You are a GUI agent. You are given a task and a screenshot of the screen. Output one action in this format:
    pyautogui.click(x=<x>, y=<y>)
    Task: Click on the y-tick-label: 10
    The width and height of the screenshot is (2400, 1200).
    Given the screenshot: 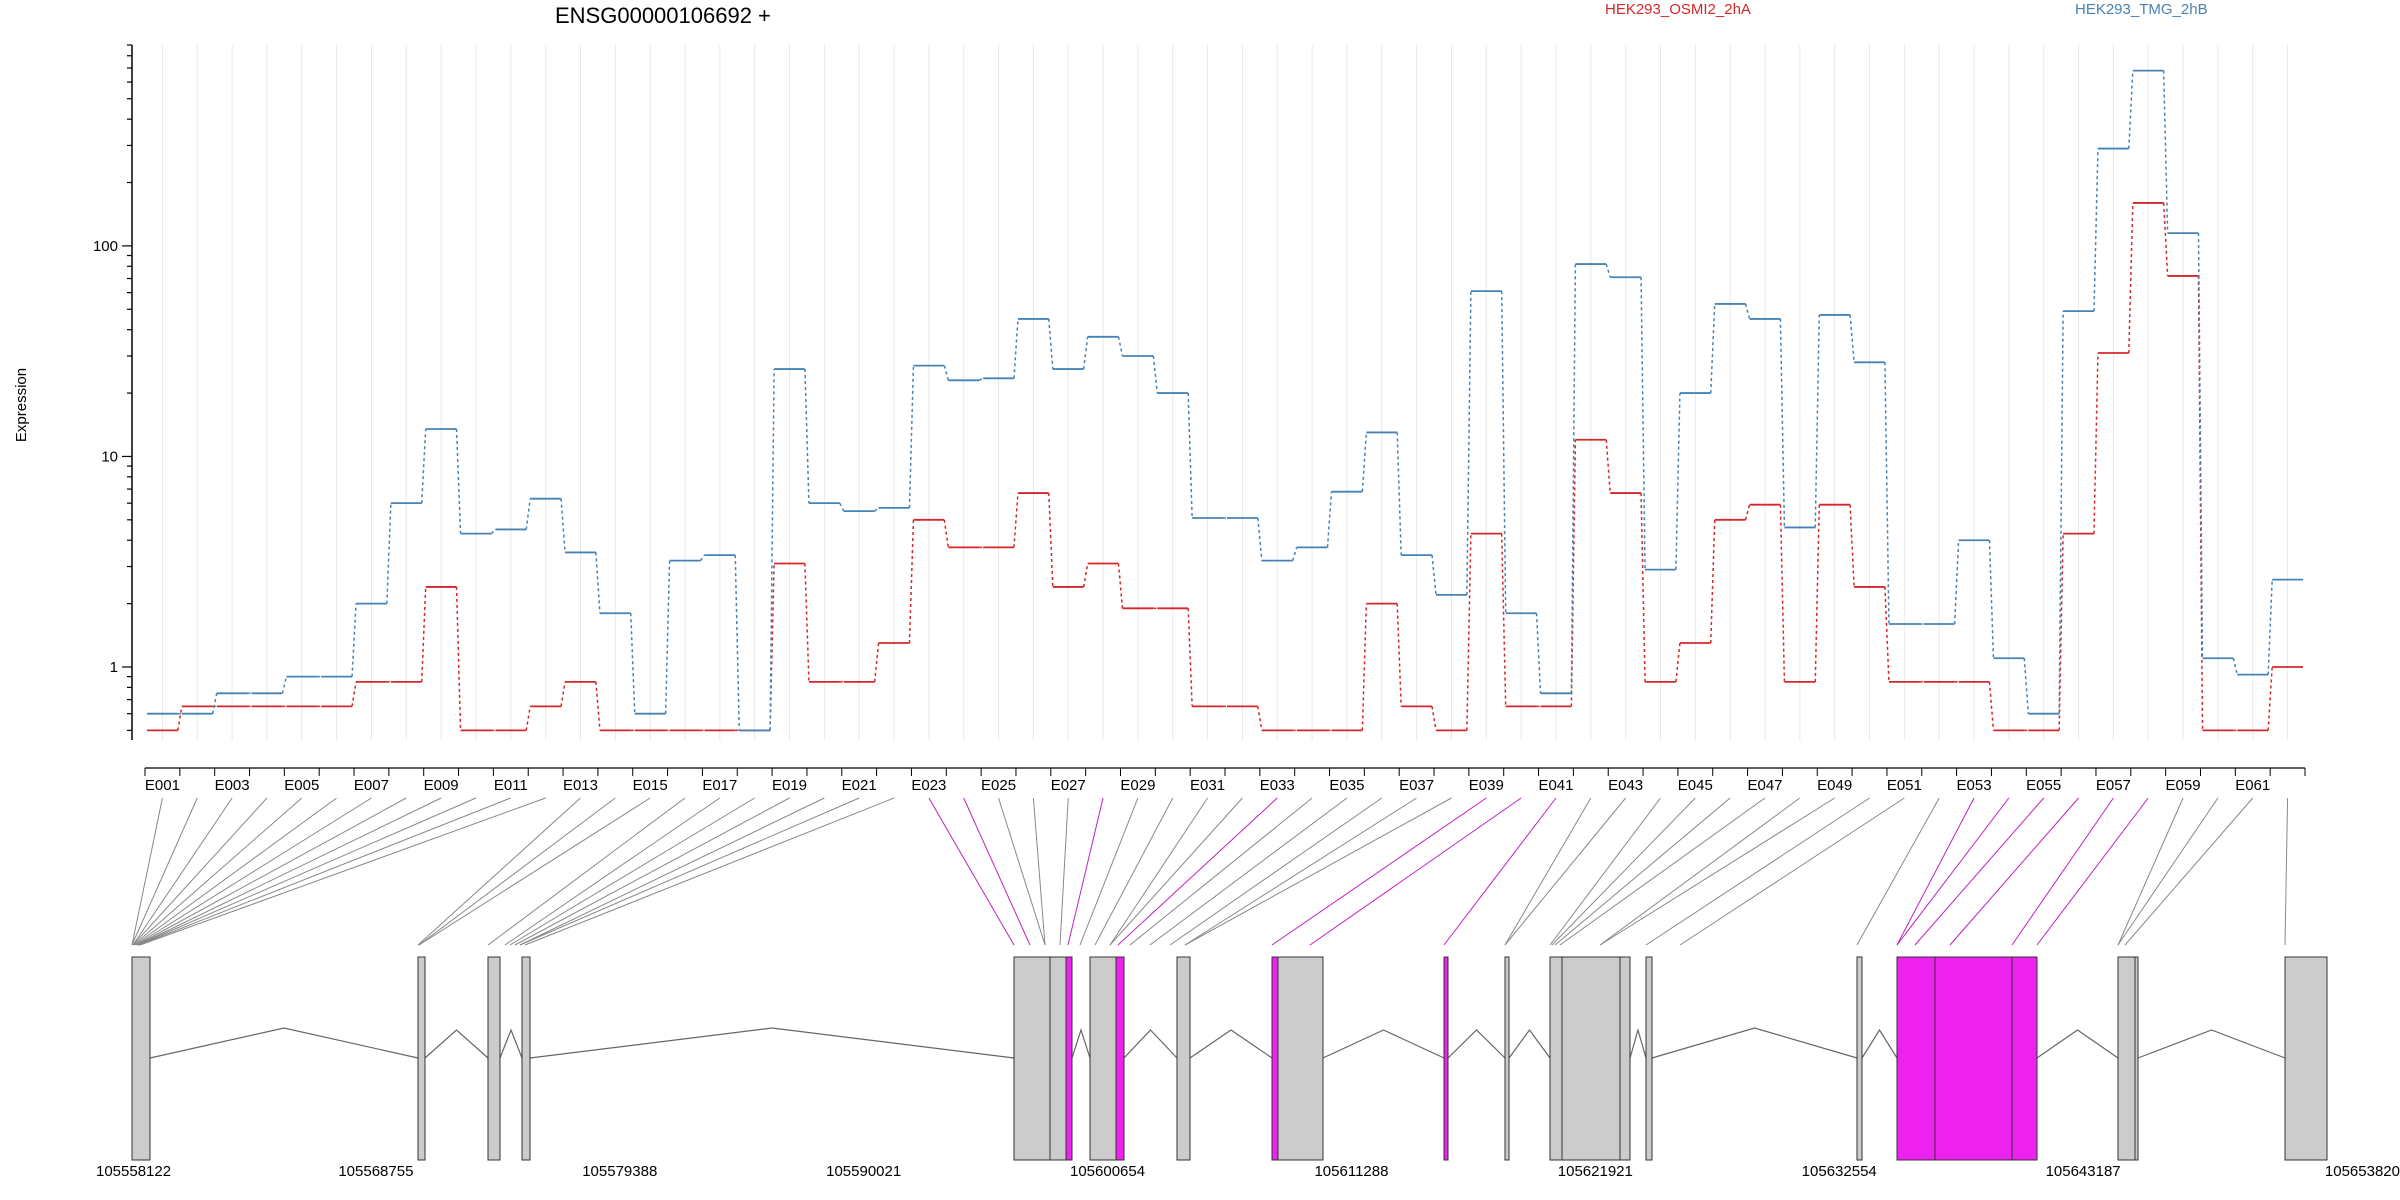 What is the action you would take?
    pyautogui.click(x=109, y=456)
    